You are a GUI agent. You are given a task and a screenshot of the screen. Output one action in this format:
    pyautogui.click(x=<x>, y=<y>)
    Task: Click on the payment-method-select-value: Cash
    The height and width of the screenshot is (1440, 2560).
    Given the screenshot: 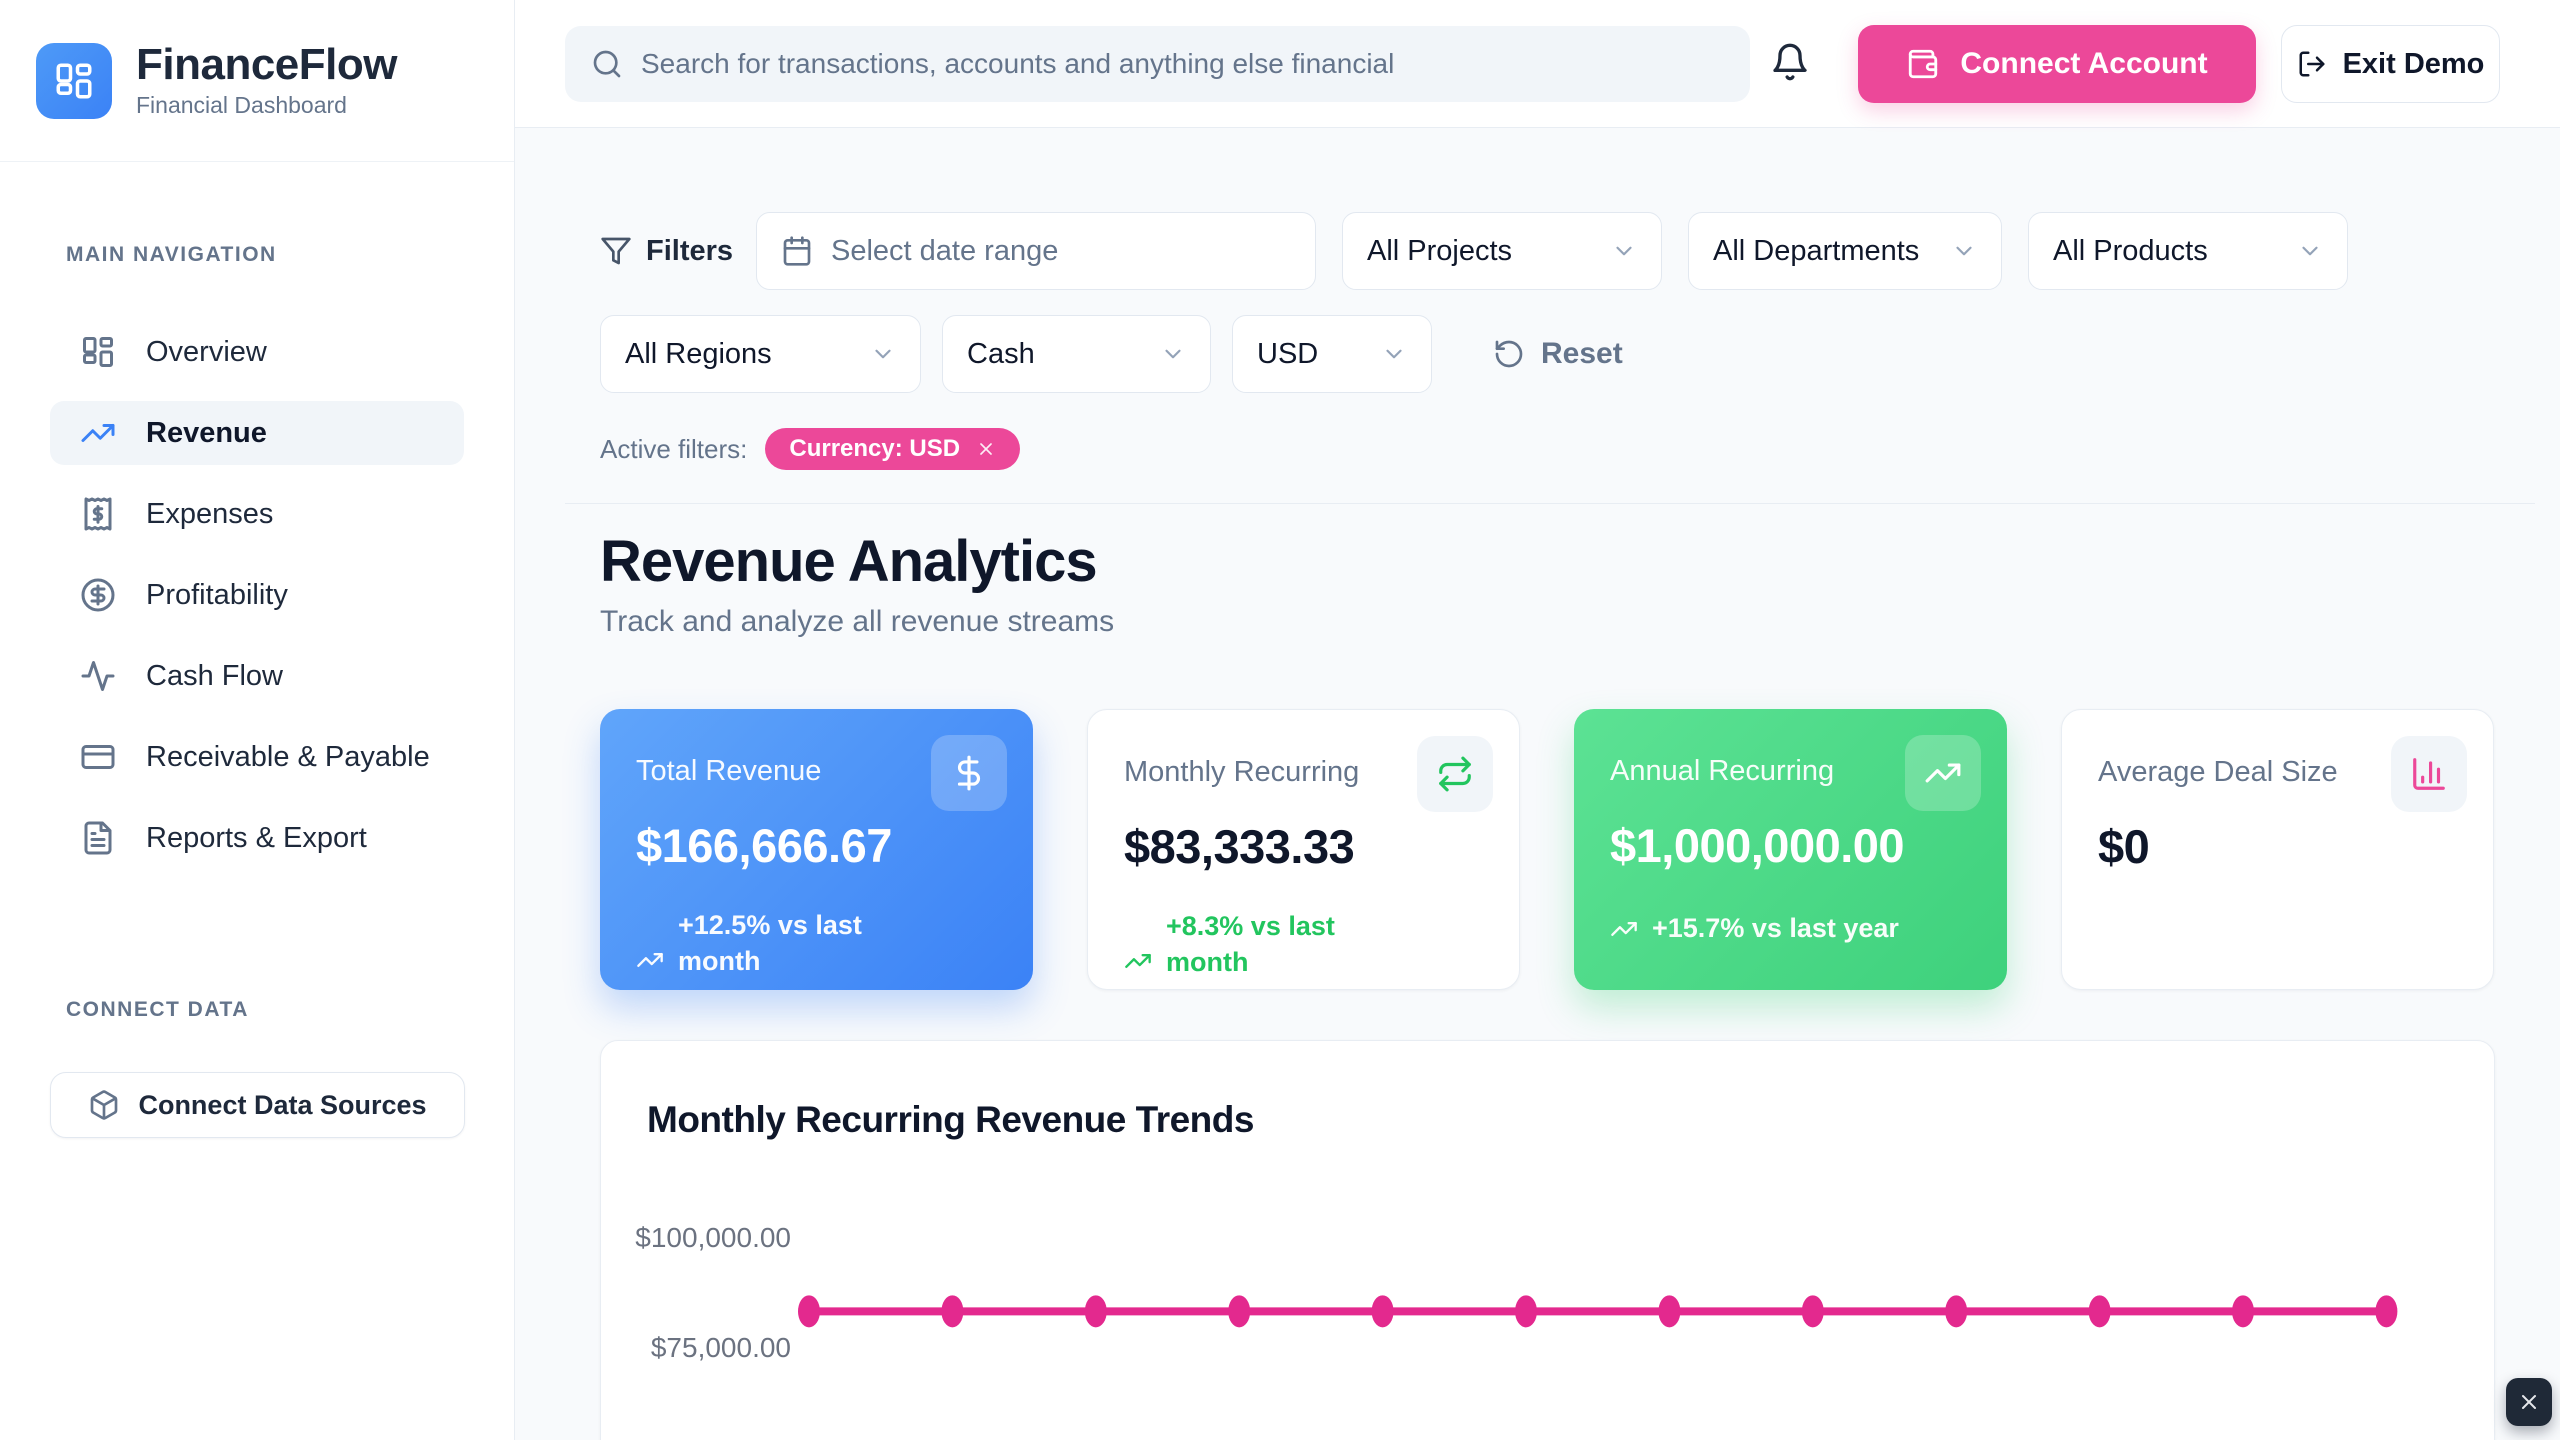 What is the action you would take?
    pyautogui.click(x=1001, y=353)
    